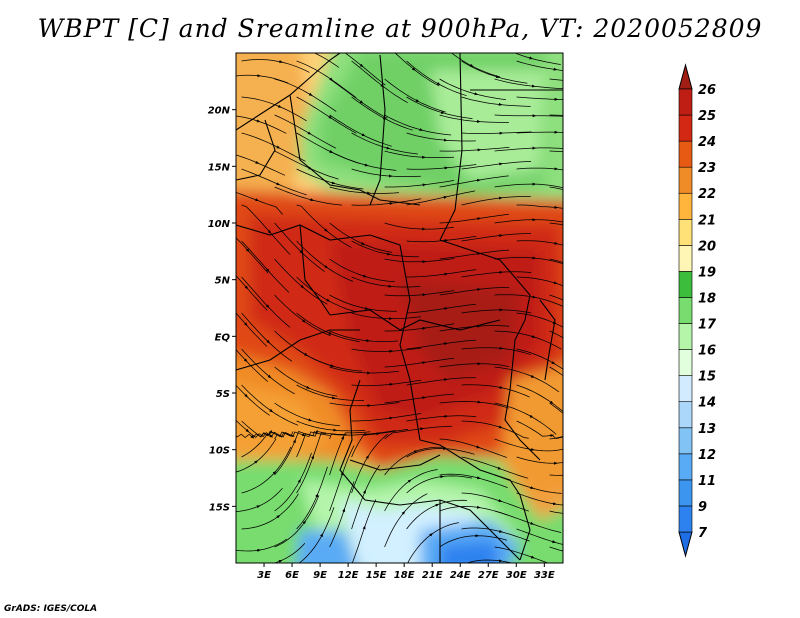 This screenshot has height=618, width=800. Describe the element at coordinates (707, 403) in the screenshot. I see `colorbar-level-label: 14` at that location.